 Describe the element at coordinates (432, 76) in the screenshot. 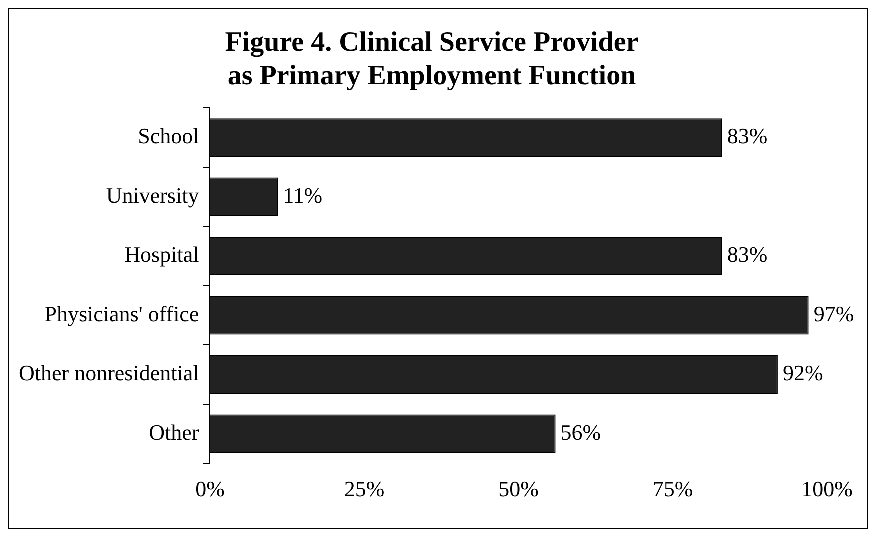

I see `text: as Primary Employment Function` at that location.